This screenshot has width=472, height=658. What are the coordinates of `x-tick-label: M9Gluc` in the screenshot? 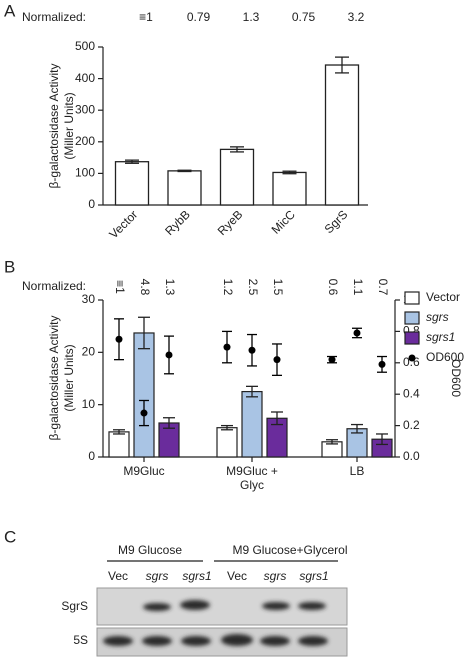 It's located at (144, 471).